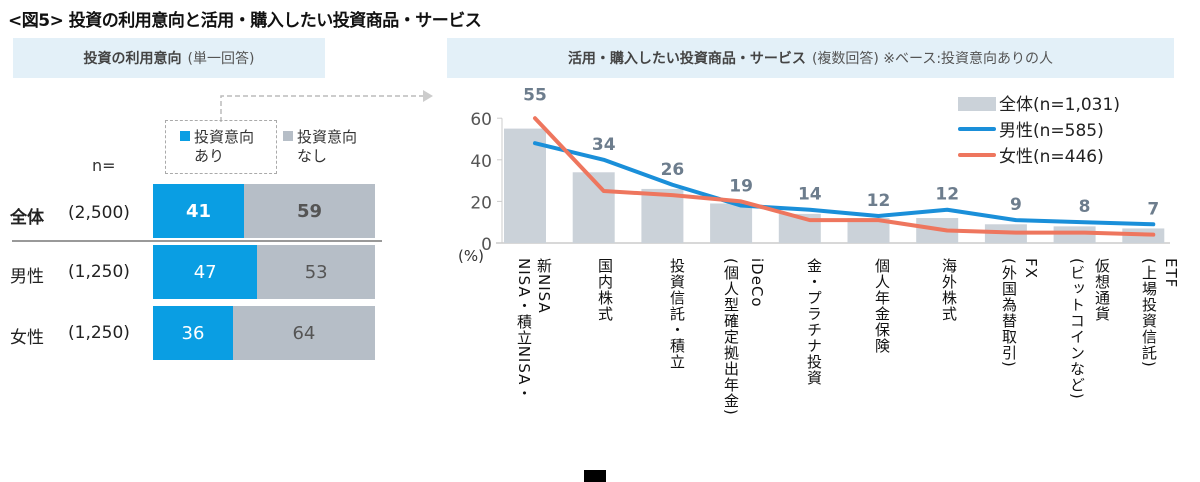  I want to click on legend-male: 男性(n=585), so click(1039, 131).